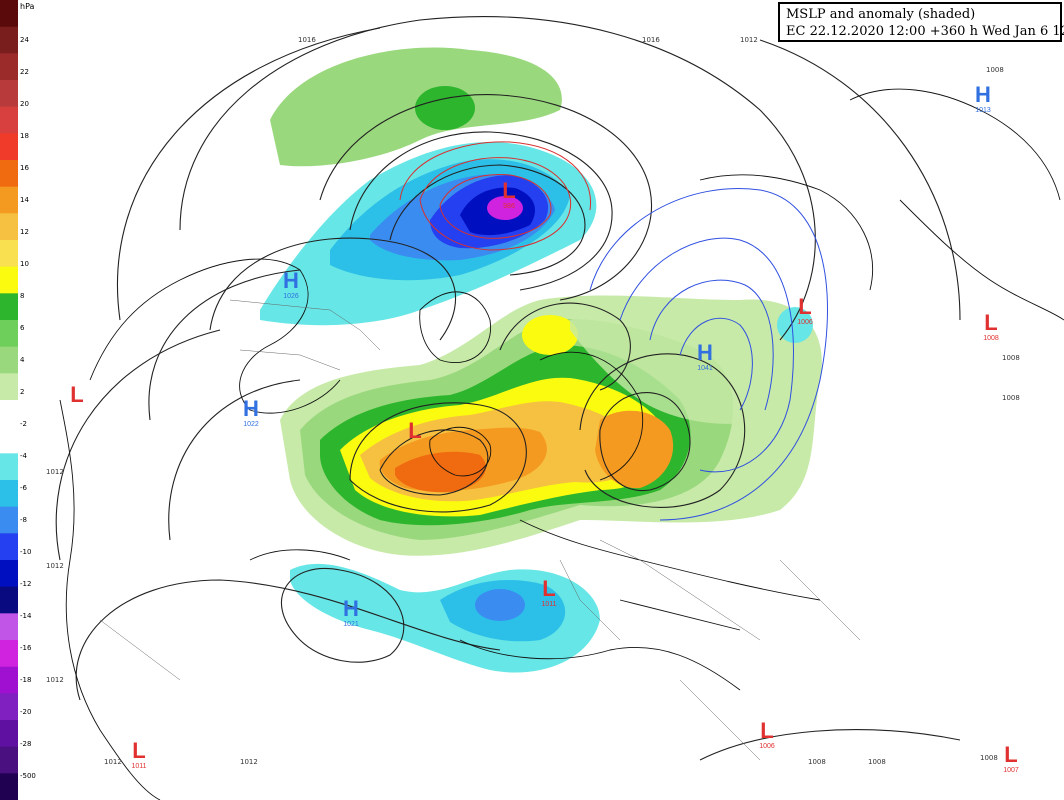 Image resolution: width=1064 pixels, height=800 pixels. What do you see at coordinates (24, 40) in the screenshot?
I see `legend-tick: 24` at bounding box center [24, 40].